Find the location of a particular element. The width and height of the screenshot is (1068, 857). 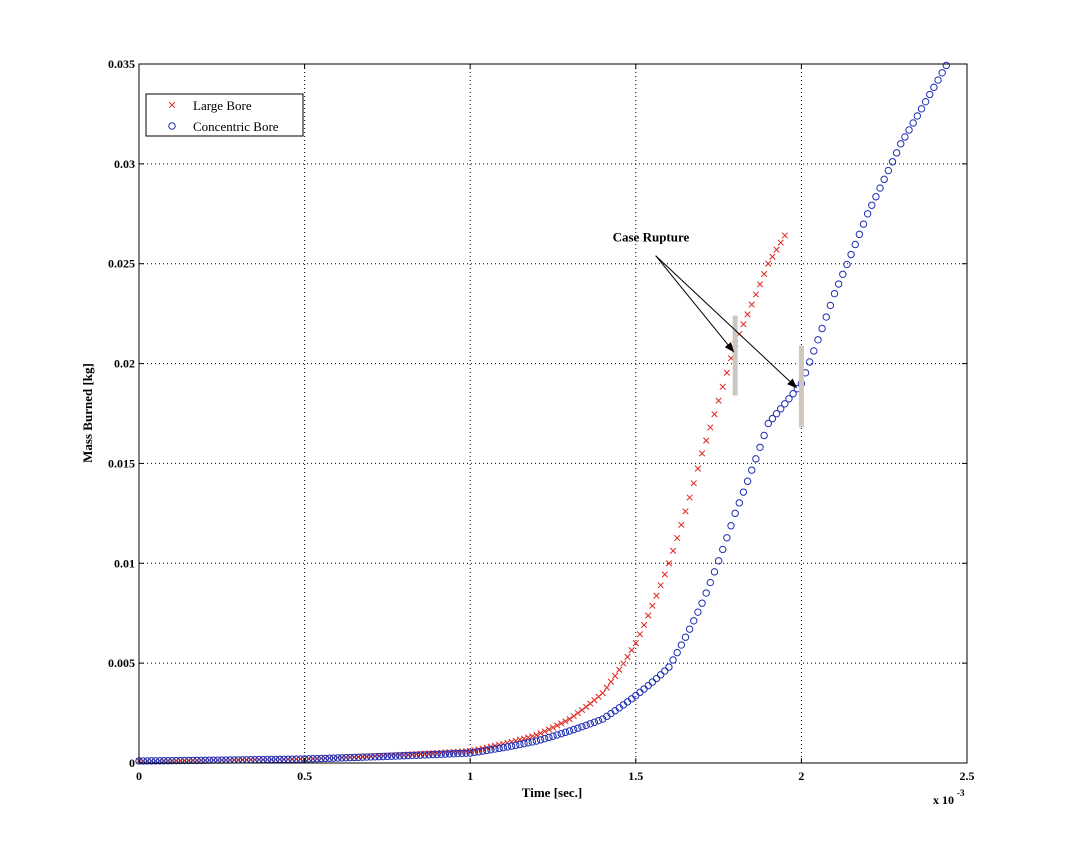

y-axis-label: Mass Burned [kg] is located at coordinates (87, 413).